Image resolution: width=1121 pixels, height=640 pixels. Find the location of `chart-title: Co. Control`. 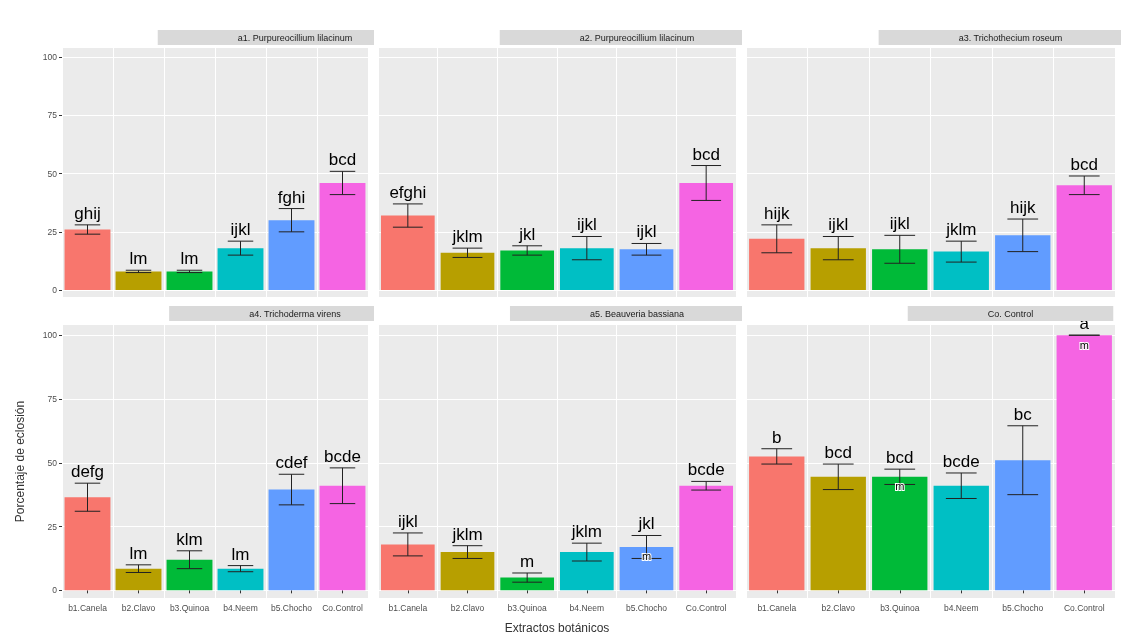

chart-title: Co. Control is located at coordinates (1010, 313).